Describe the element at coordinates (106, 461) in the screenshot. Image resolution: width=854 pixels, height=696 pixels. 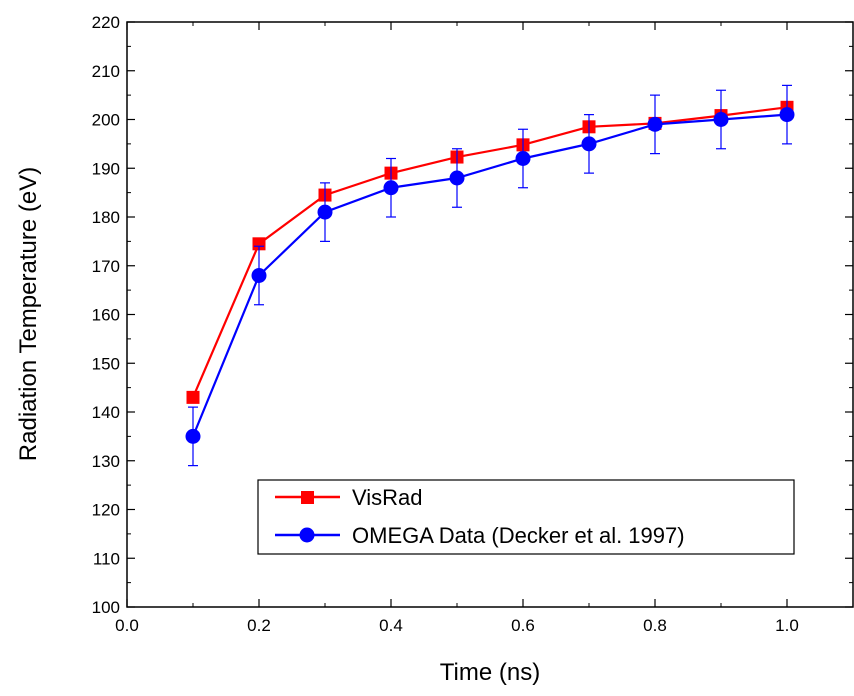
I see `y-tick-label: 130` at that location.